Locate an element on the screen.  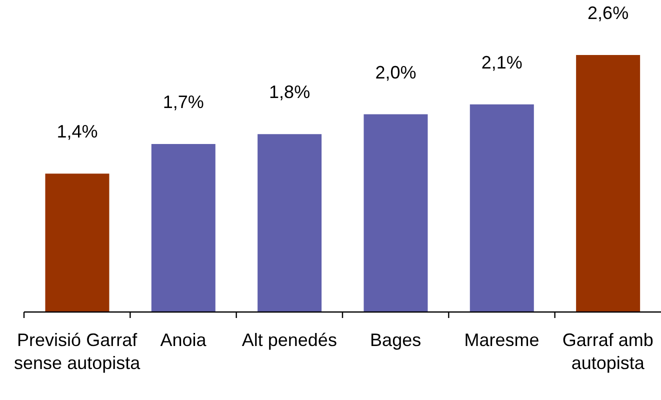
data-label: 2,1% is located at coordinates (501, 62).